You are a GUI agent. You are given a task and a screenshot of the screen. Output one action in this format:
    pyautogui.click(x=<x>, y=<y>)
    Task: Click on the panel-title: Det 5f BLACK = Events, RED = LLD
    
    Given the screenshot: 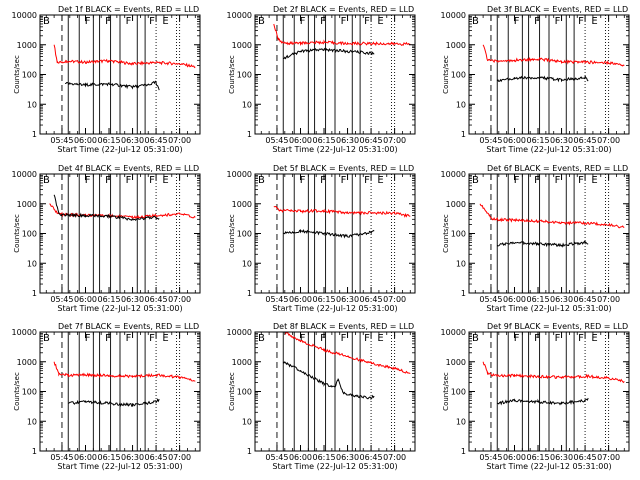 What is the action you would take?
    pyautogui.click(x=343, y=168)
    